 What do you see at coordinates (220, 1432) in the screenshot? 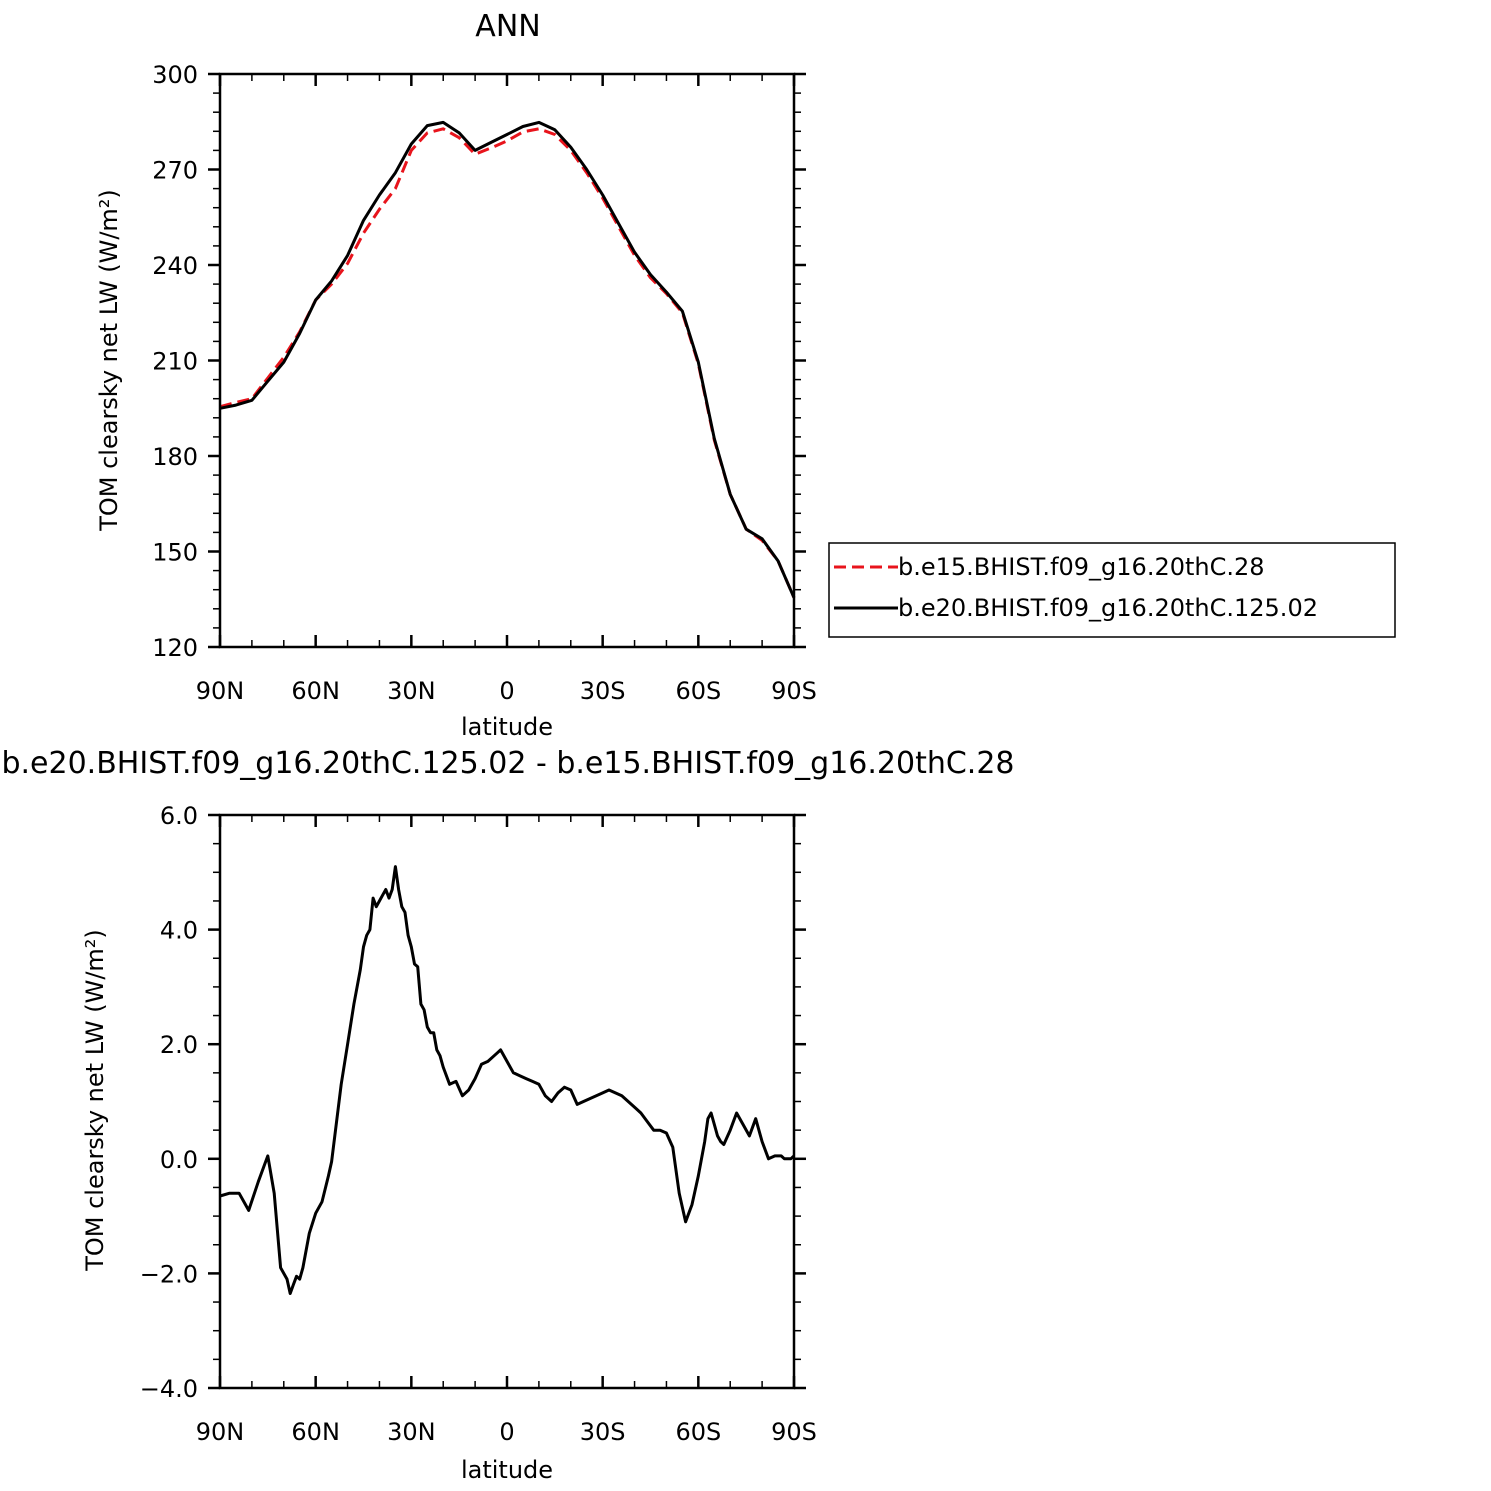
I see `bottom-panel-x-tick-label: 90N` at bounding box center [220, 1432].